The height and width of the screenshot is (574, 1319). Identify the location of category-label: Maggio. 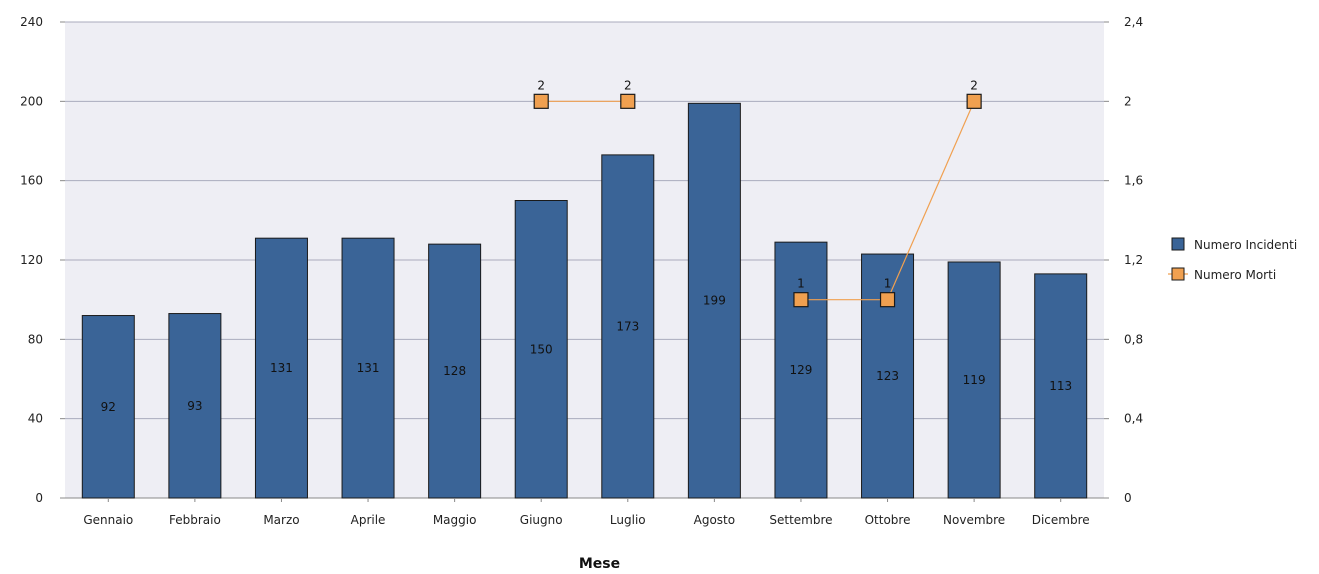
(455, 520).